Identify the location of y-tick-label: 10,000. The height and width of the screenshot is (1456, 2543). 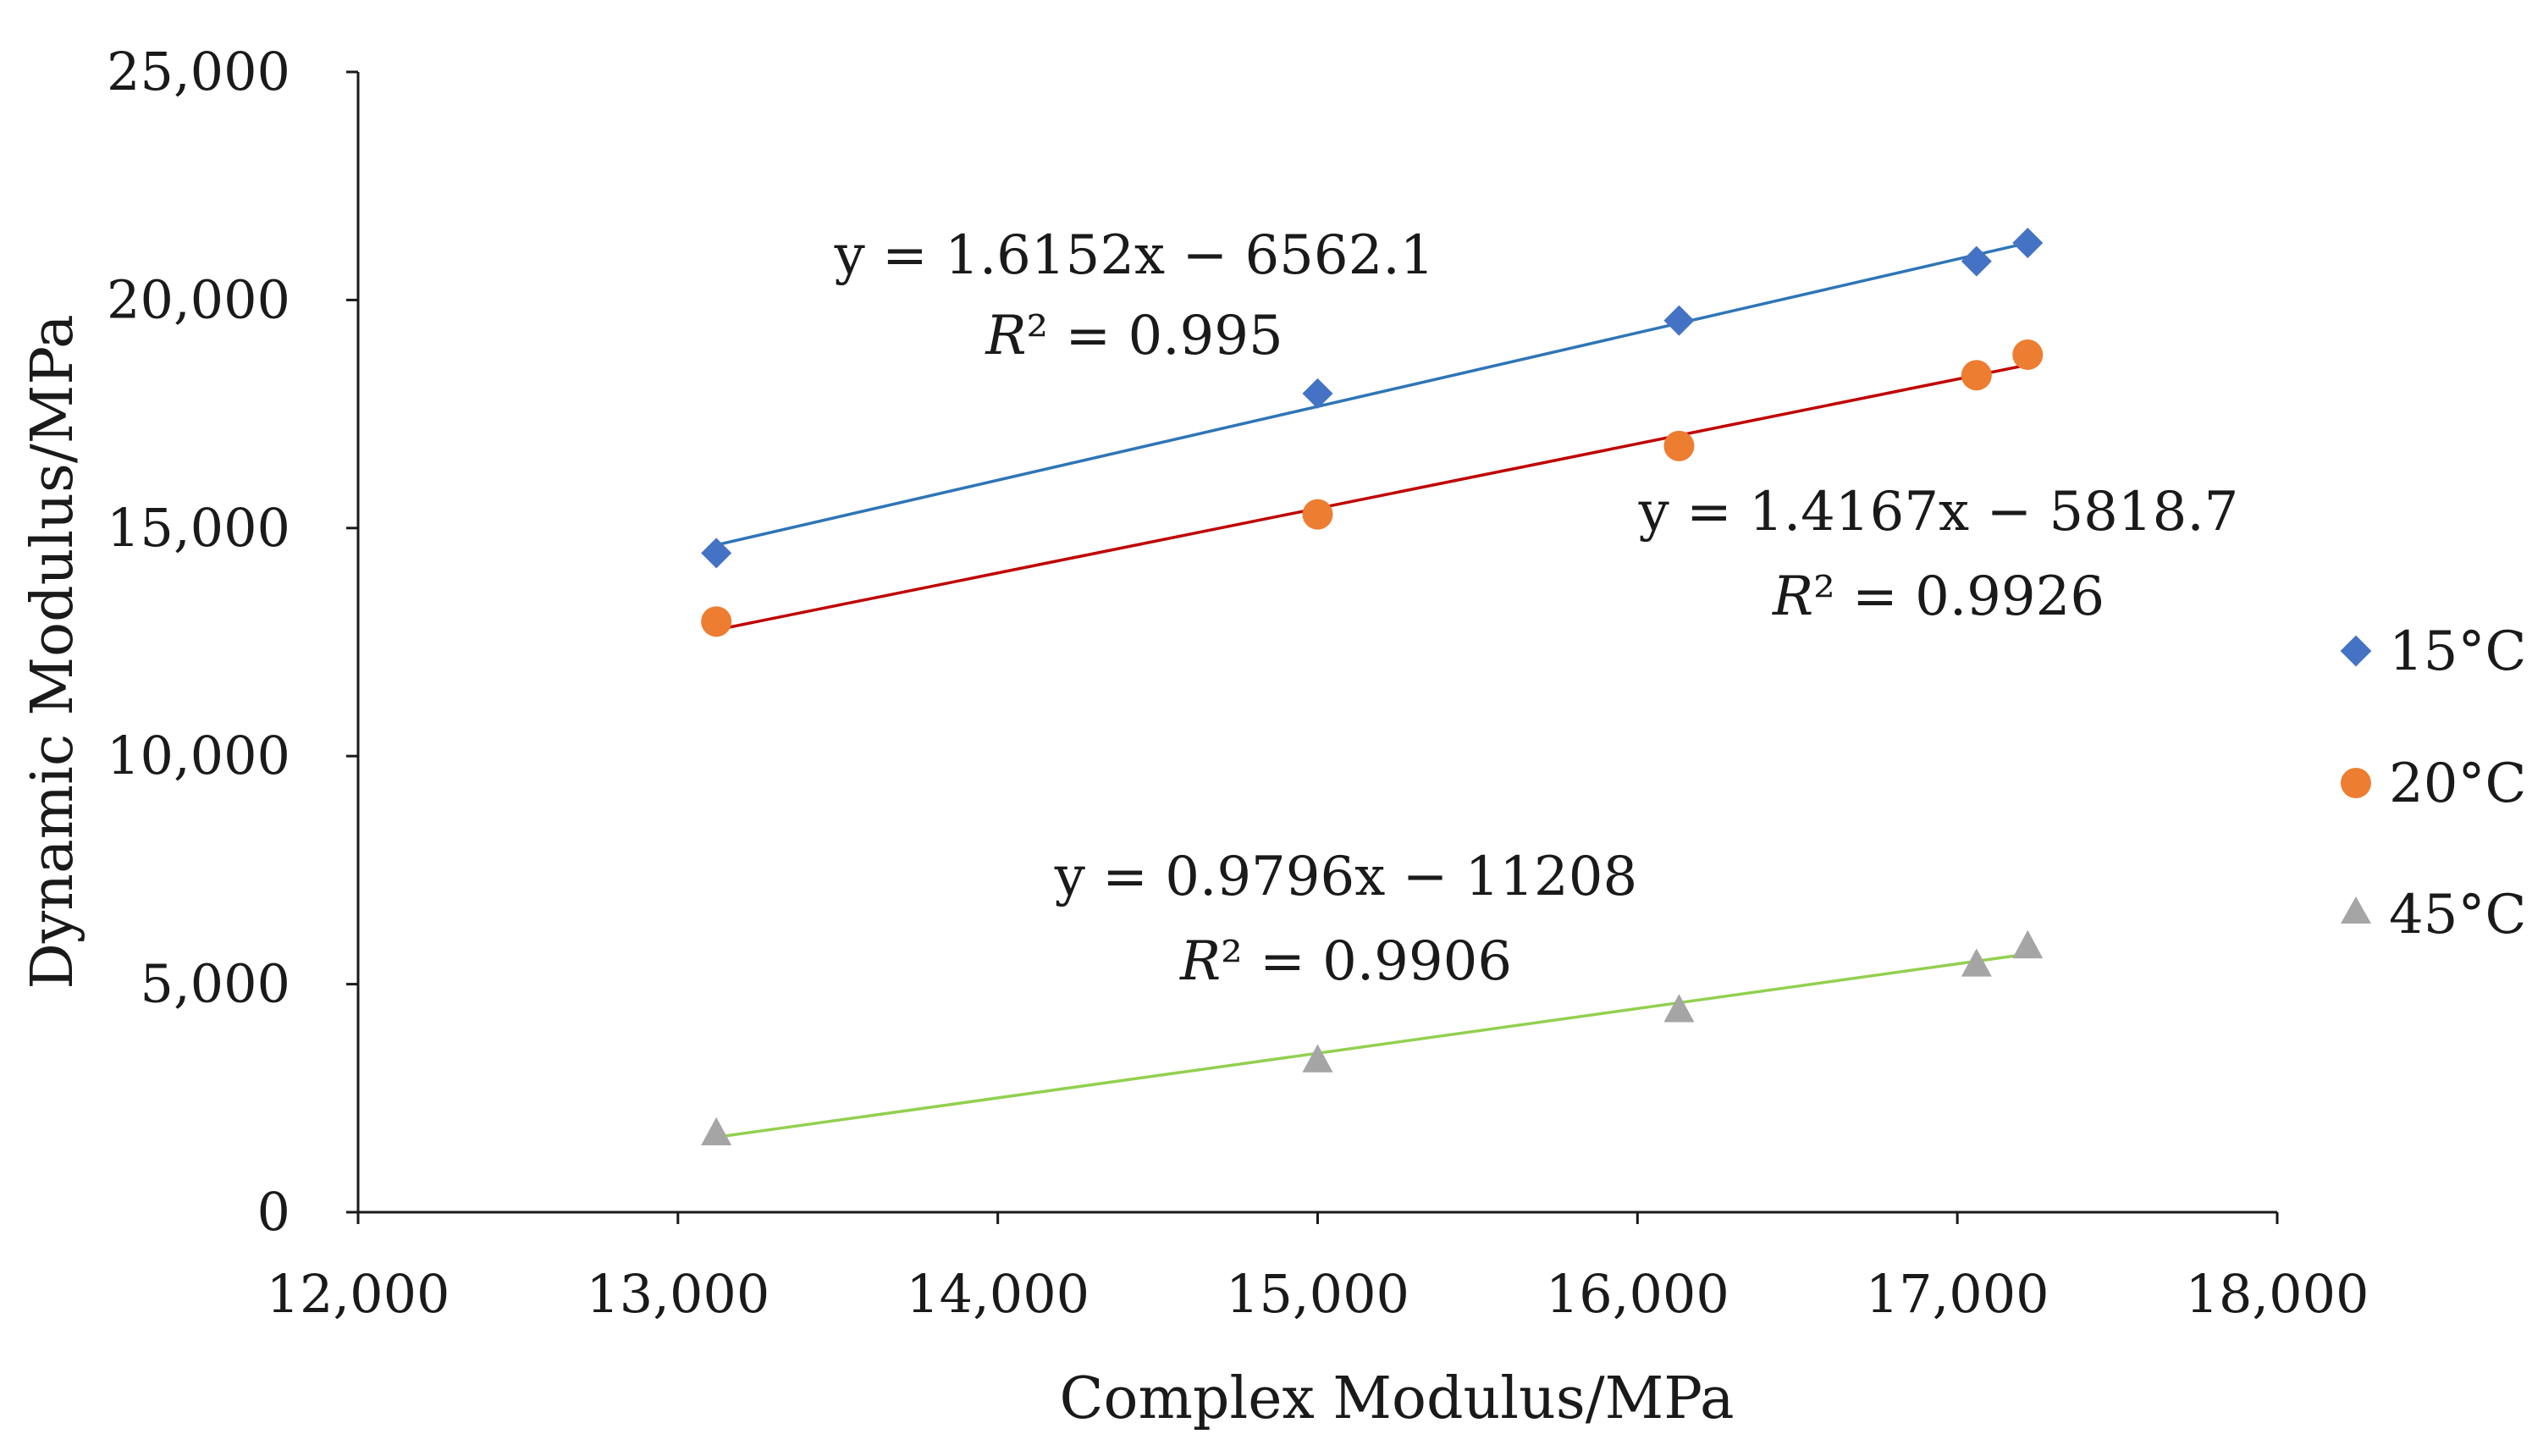
(199, 755).